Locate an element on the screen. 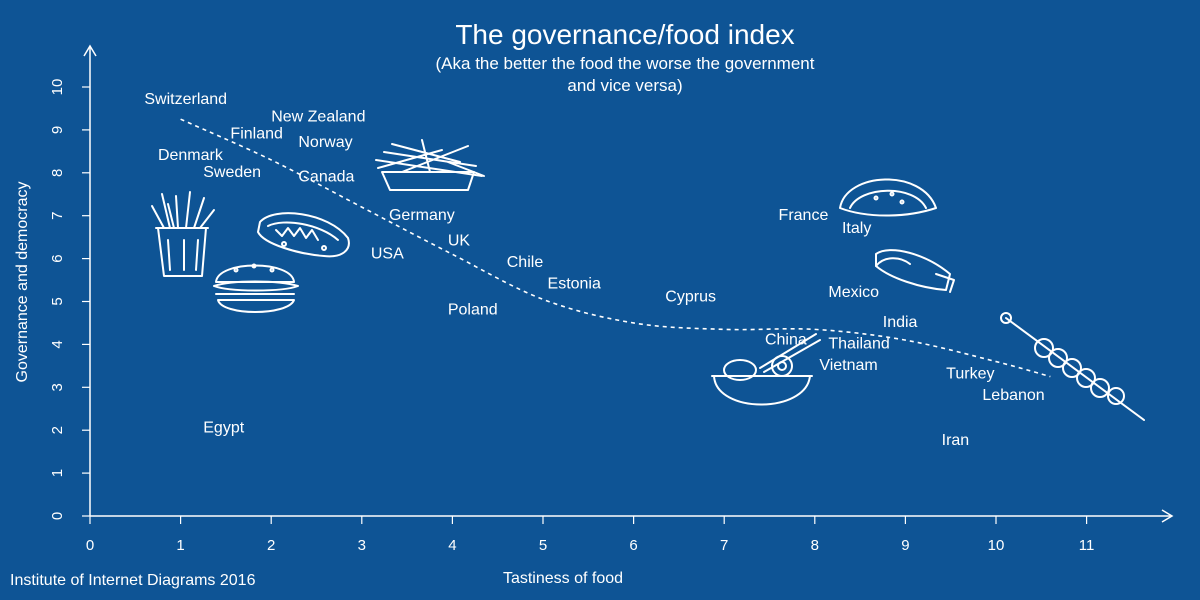  country-label-turkey: Turkey is located at coordinates (970, 374).